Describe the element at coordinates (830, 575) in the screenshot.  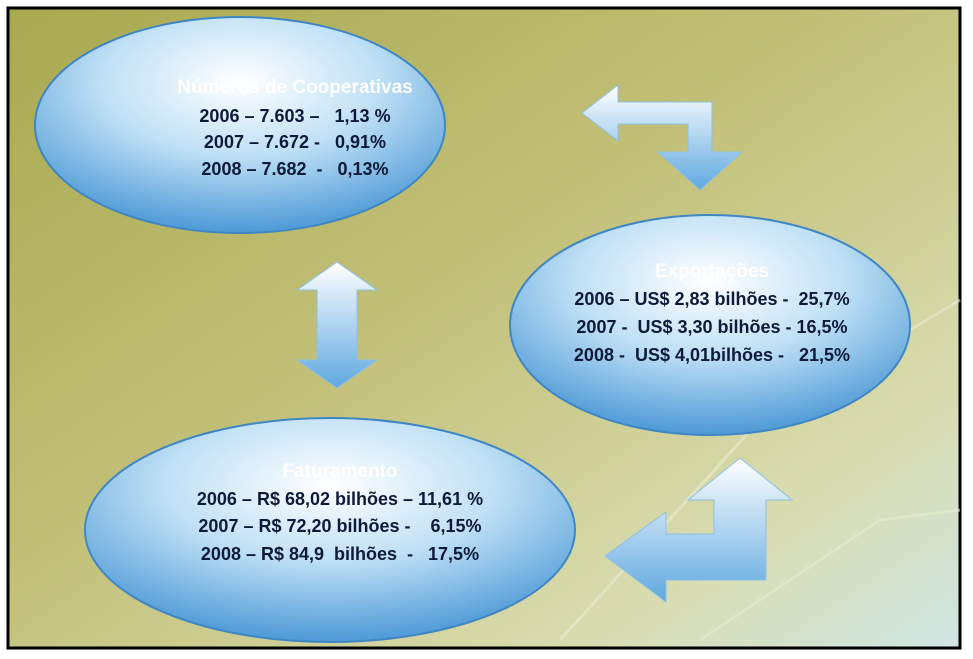
I see `decor-line` at that location.